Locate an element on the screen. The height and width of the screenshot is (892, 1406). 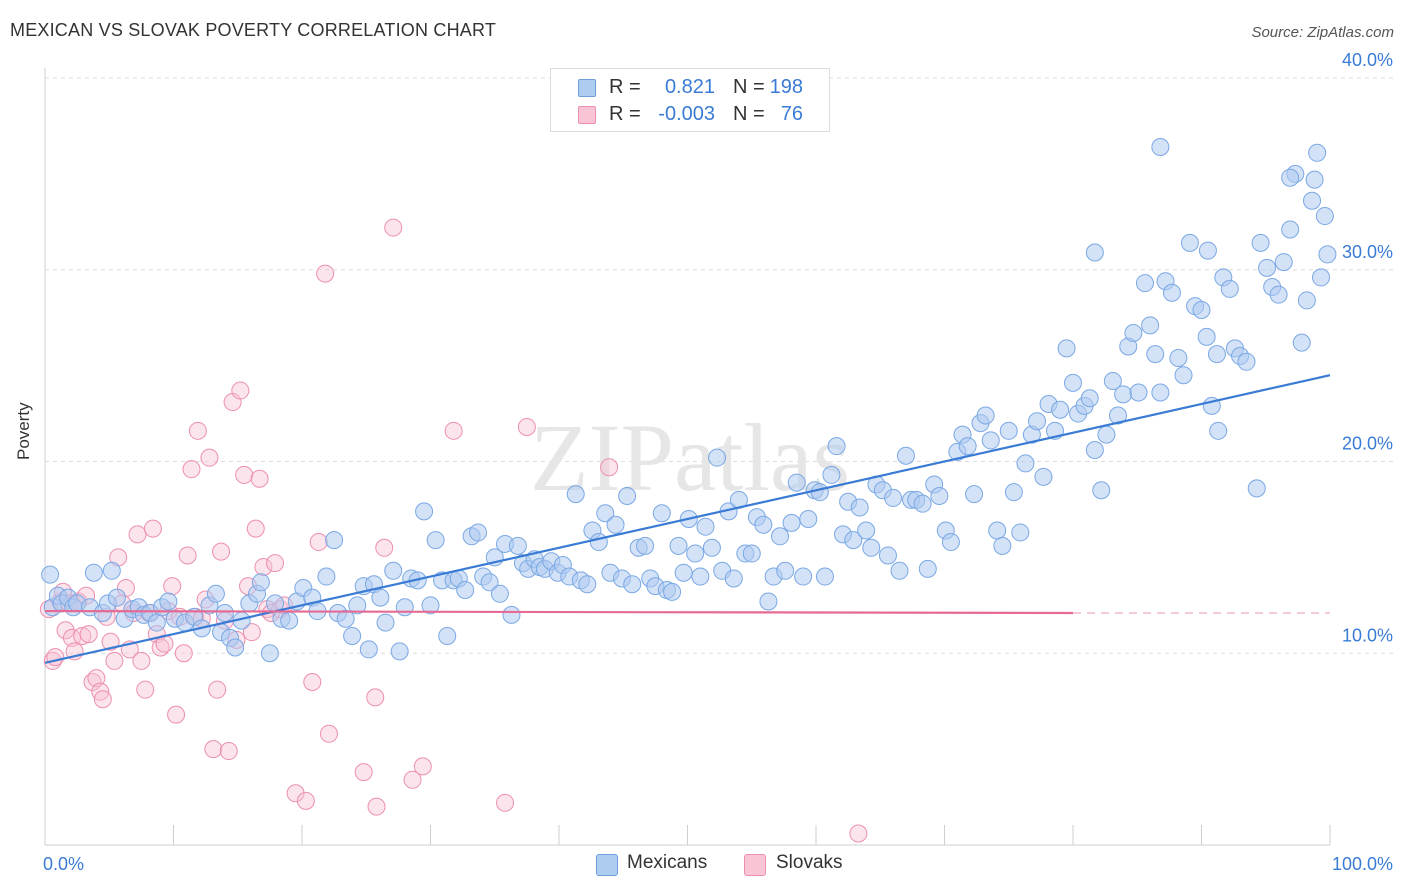
mexicans-legend-swatch is located at coordinates (607, 865).